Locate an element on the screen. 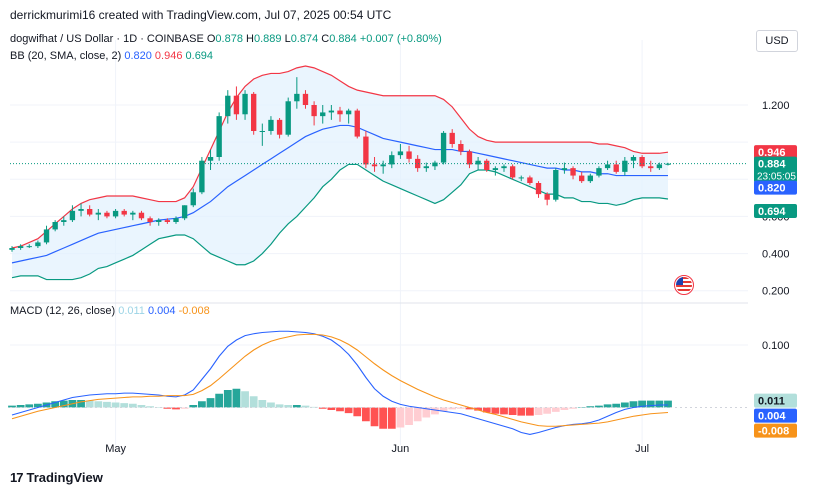 This screenshot has width=825, height=492. symbol-title: dogwifhat / US Dollar · 1D · COINBASE is located at coordinates (107, 39).